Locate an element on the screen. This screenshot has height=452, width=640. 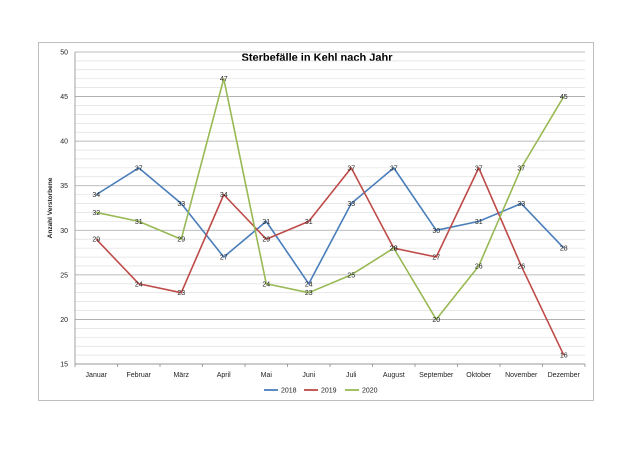
data-label-2018: 30 is located at coordinates (436, 231).